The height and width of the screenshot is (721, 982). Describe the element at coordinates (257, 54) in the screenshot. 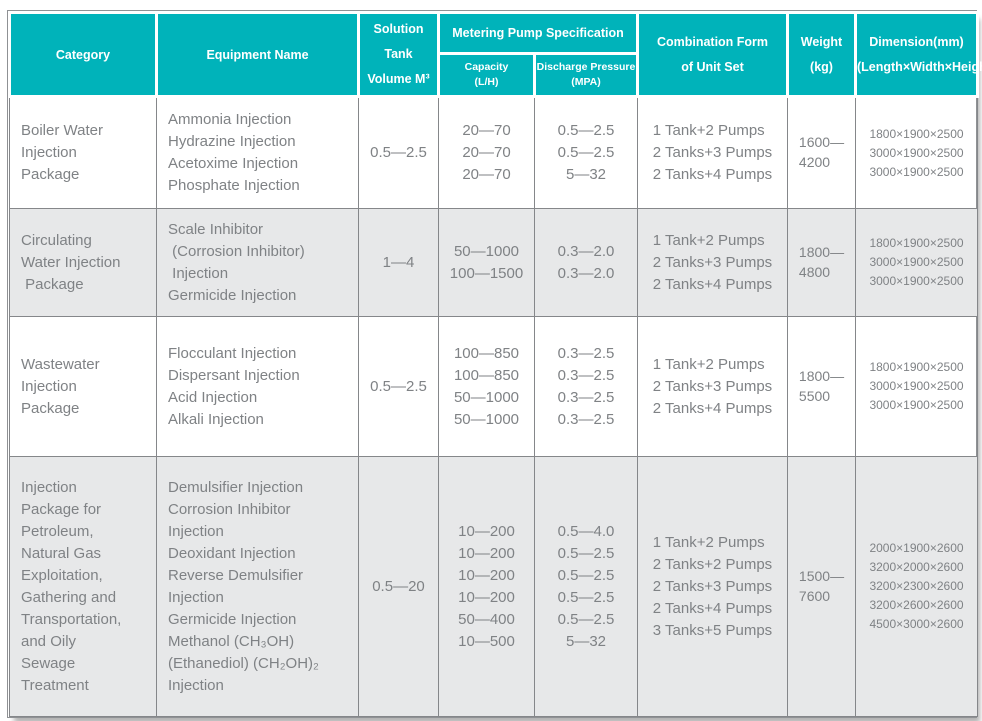

I see `header-equipment-name: Equipment Name` at that location.